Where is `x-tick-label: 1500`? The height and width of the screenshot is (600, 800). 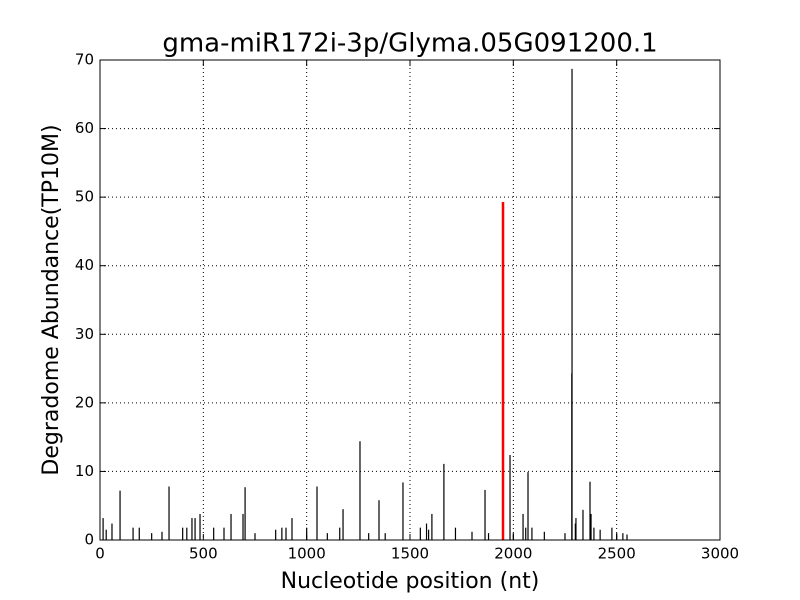 x-tick-label: 1500 is located at coordinates (410, 554).